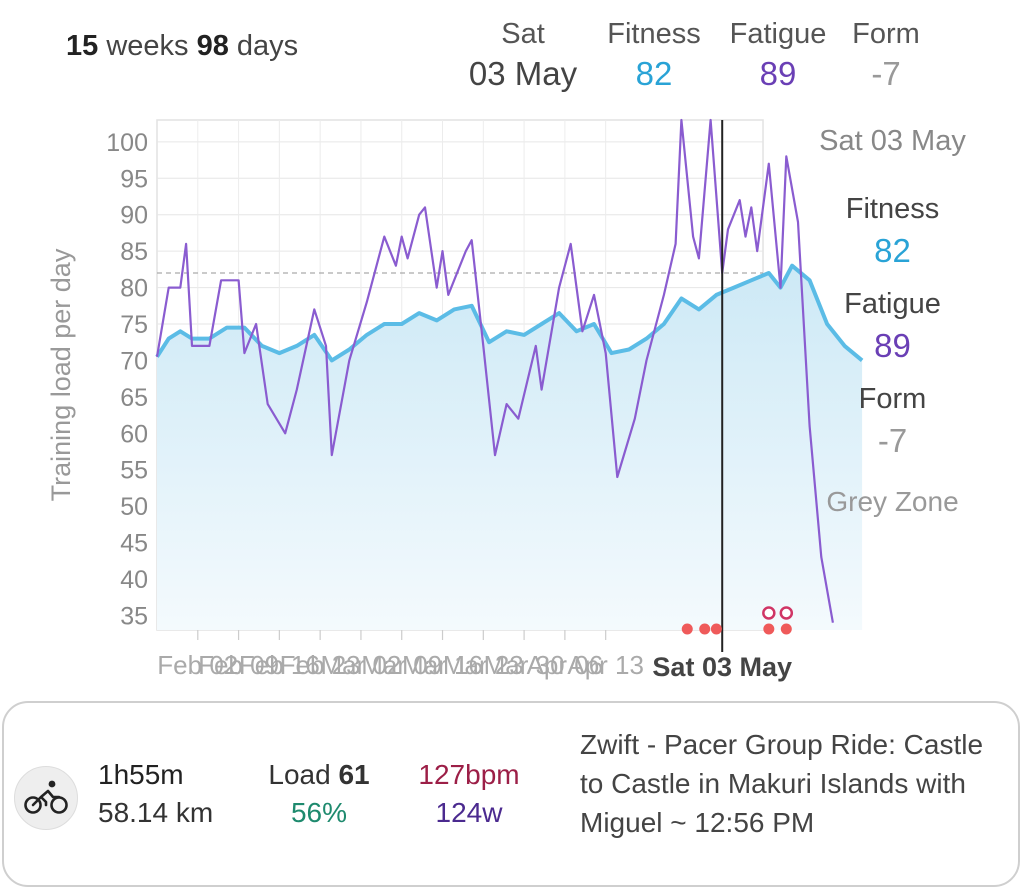 The width and height of the screenshot is (1024, 891). Describe the element at coordinates (523, 34) in the screenshot. I see `header-day-name: Sat` at that location.